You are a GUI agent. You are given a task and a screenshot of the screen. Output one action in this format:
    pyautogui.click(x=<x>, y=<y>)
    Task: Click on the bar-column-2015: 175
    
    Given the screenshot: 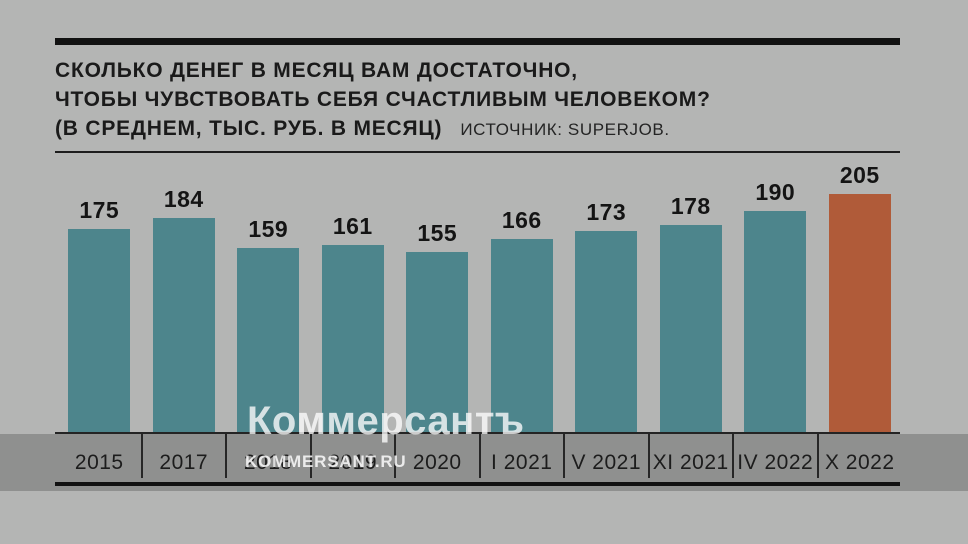 What is the action you would take?
    pyautogui.click(x=99, y=216)
    